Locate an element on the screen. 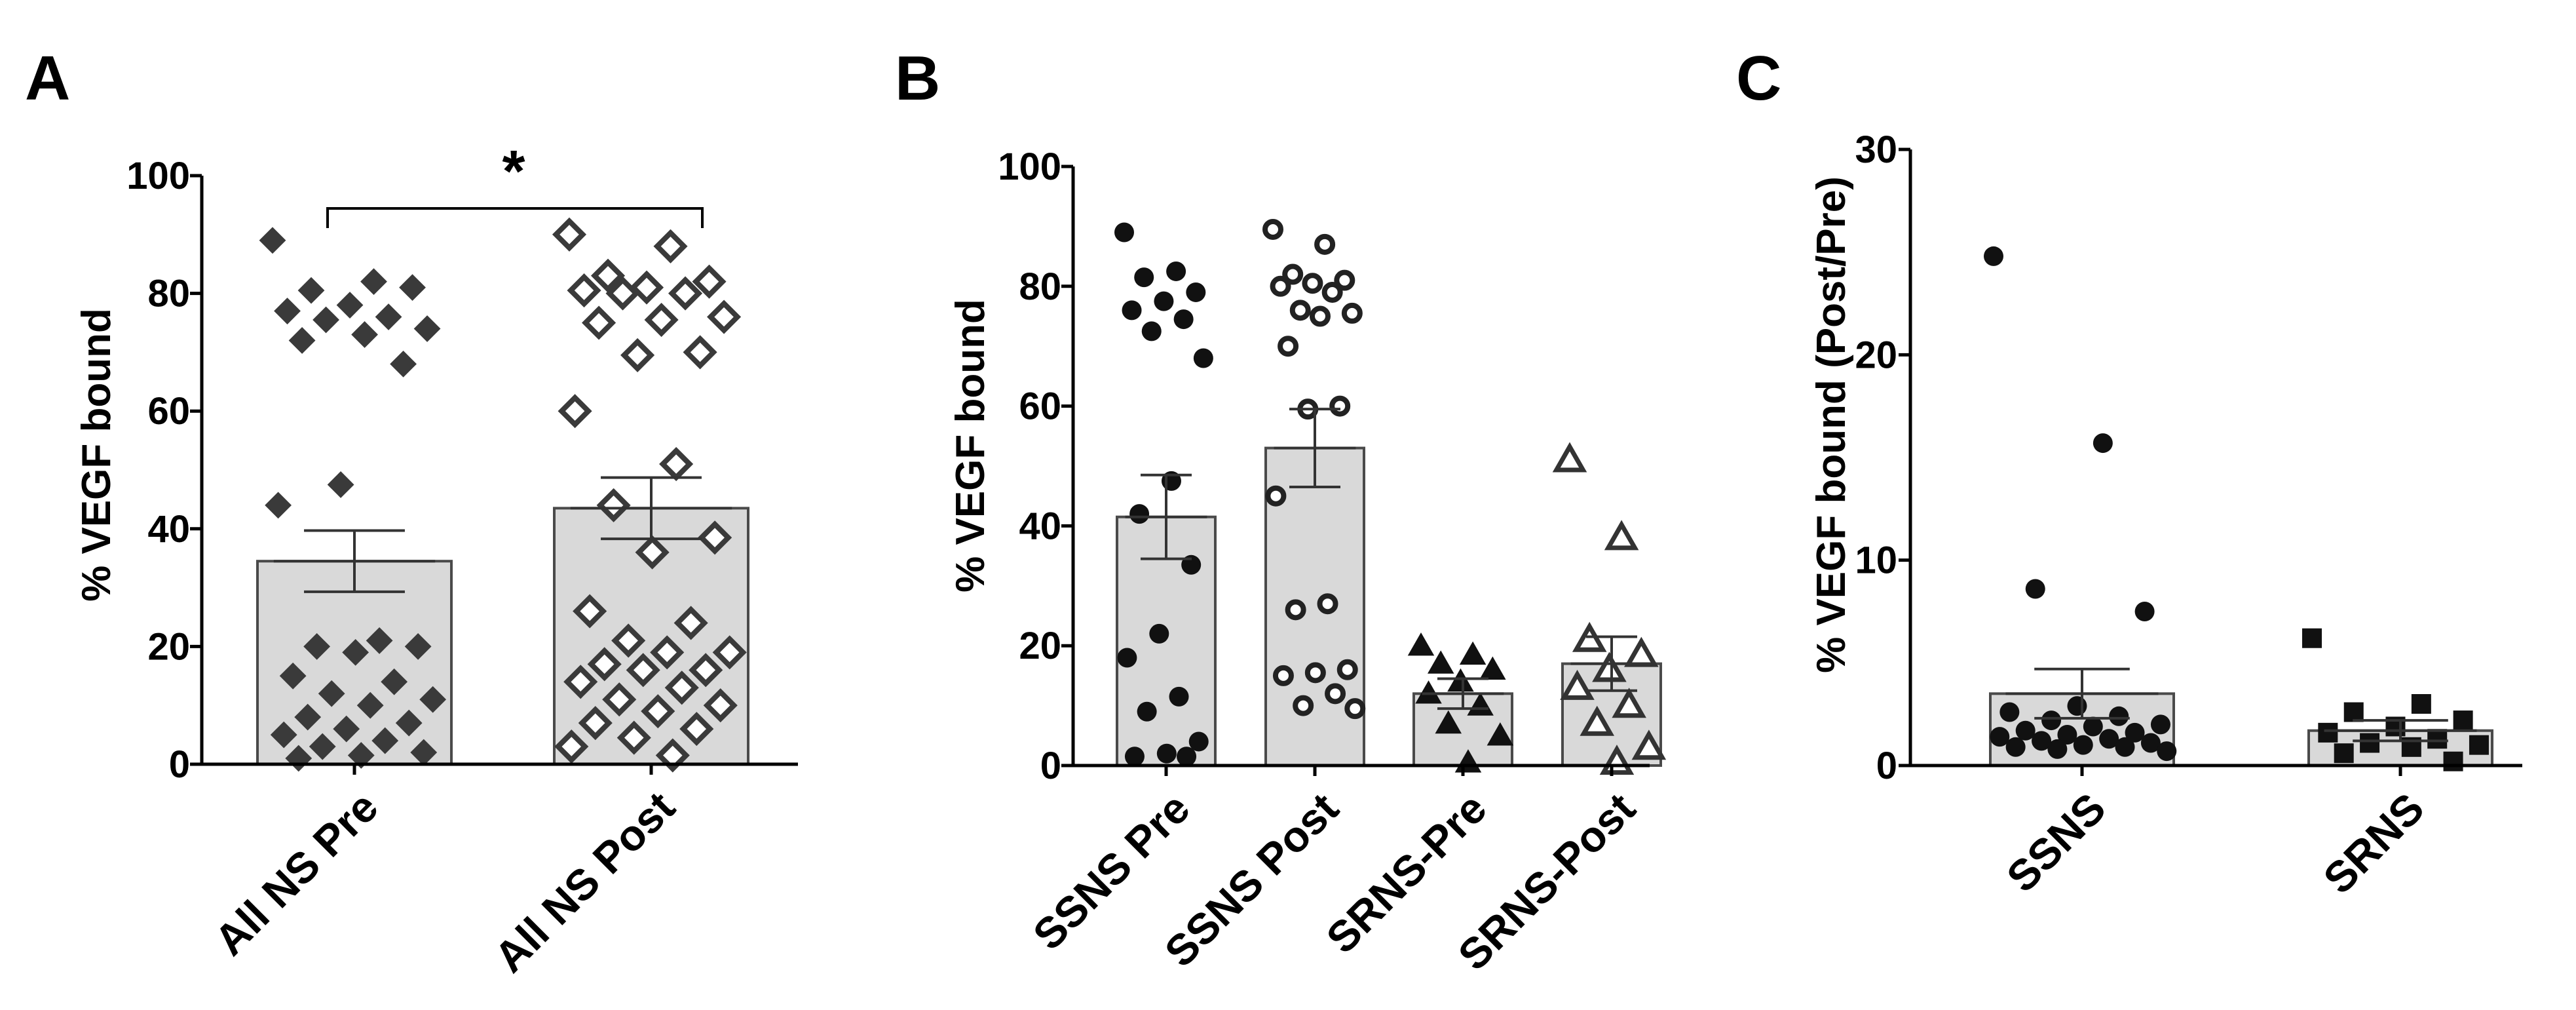 The image size is (2576, 1010). panel-a-y-tick-label: 40 is located at coordinates (169, 529).